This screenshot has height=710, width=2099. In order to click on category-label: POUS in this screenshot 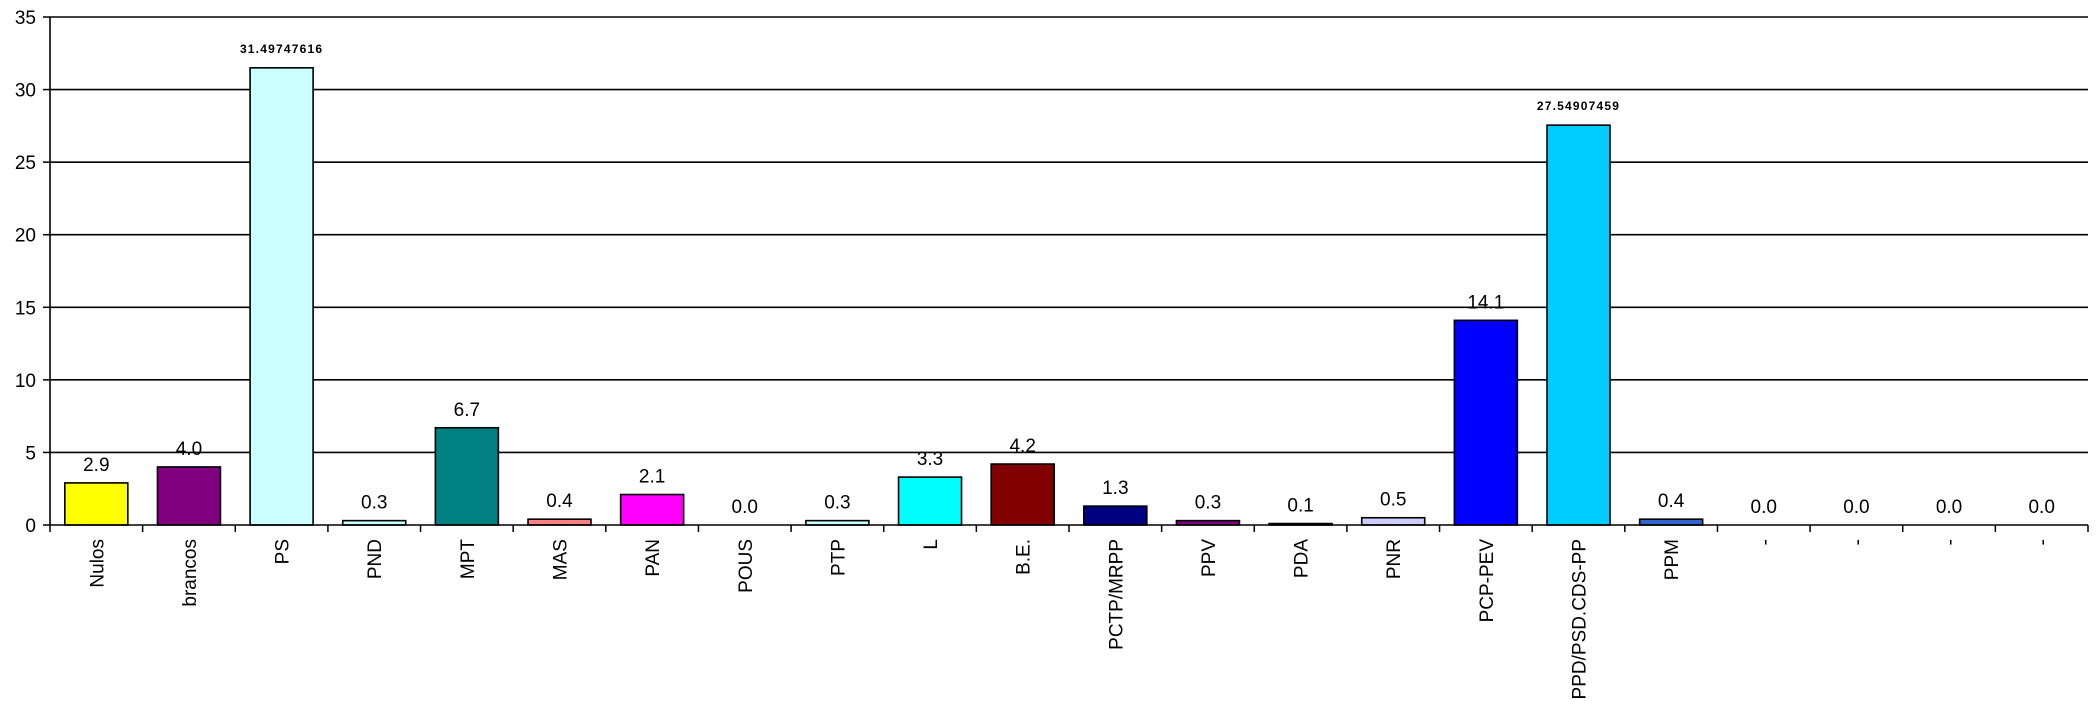, I will do `click(746, 566)`.